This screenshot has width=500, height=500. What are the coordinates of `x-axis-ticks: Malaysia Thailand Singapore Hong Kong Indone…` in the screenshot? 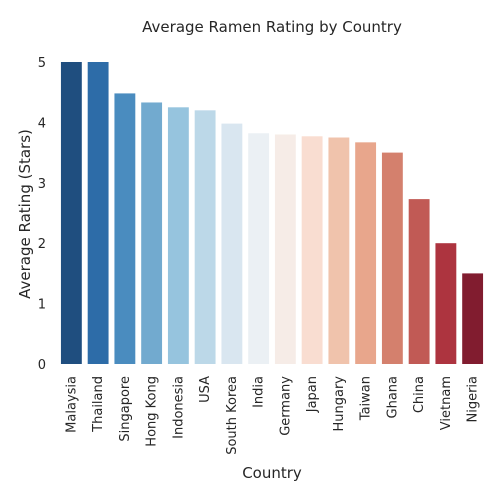 It's located at (272, 415).